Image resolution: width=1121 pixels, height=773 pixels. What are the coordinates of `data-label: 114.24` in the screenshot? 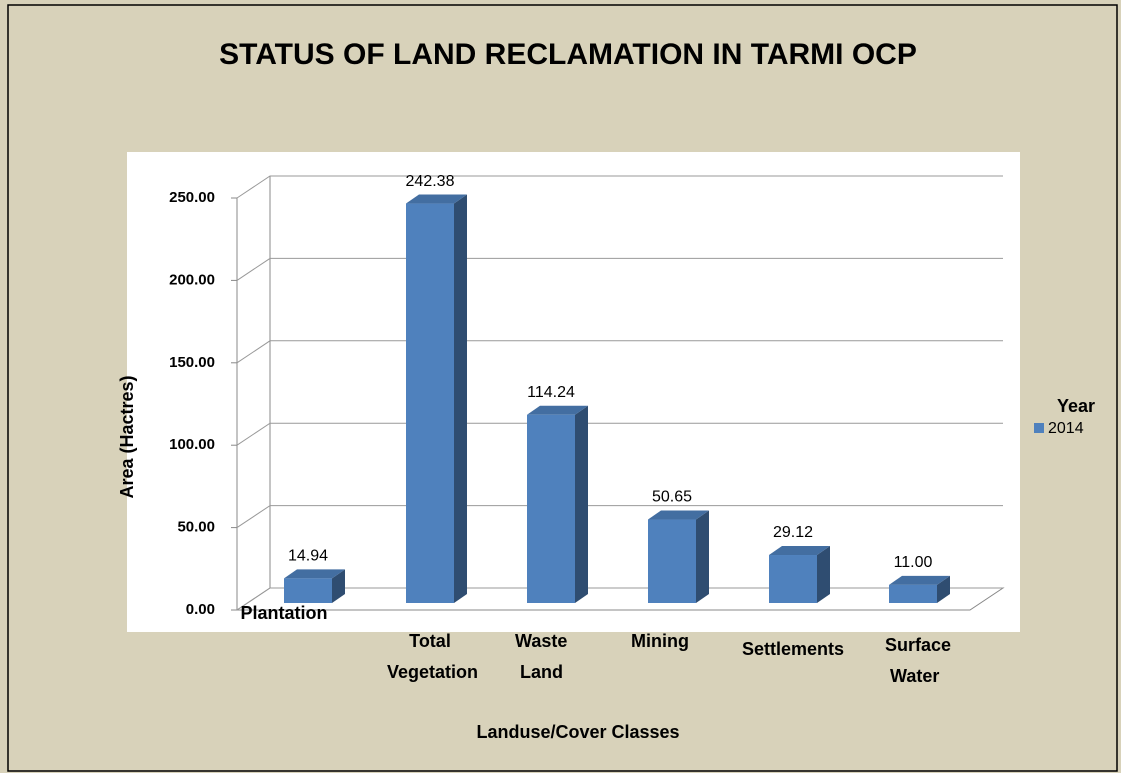 It's located at (551, 392).